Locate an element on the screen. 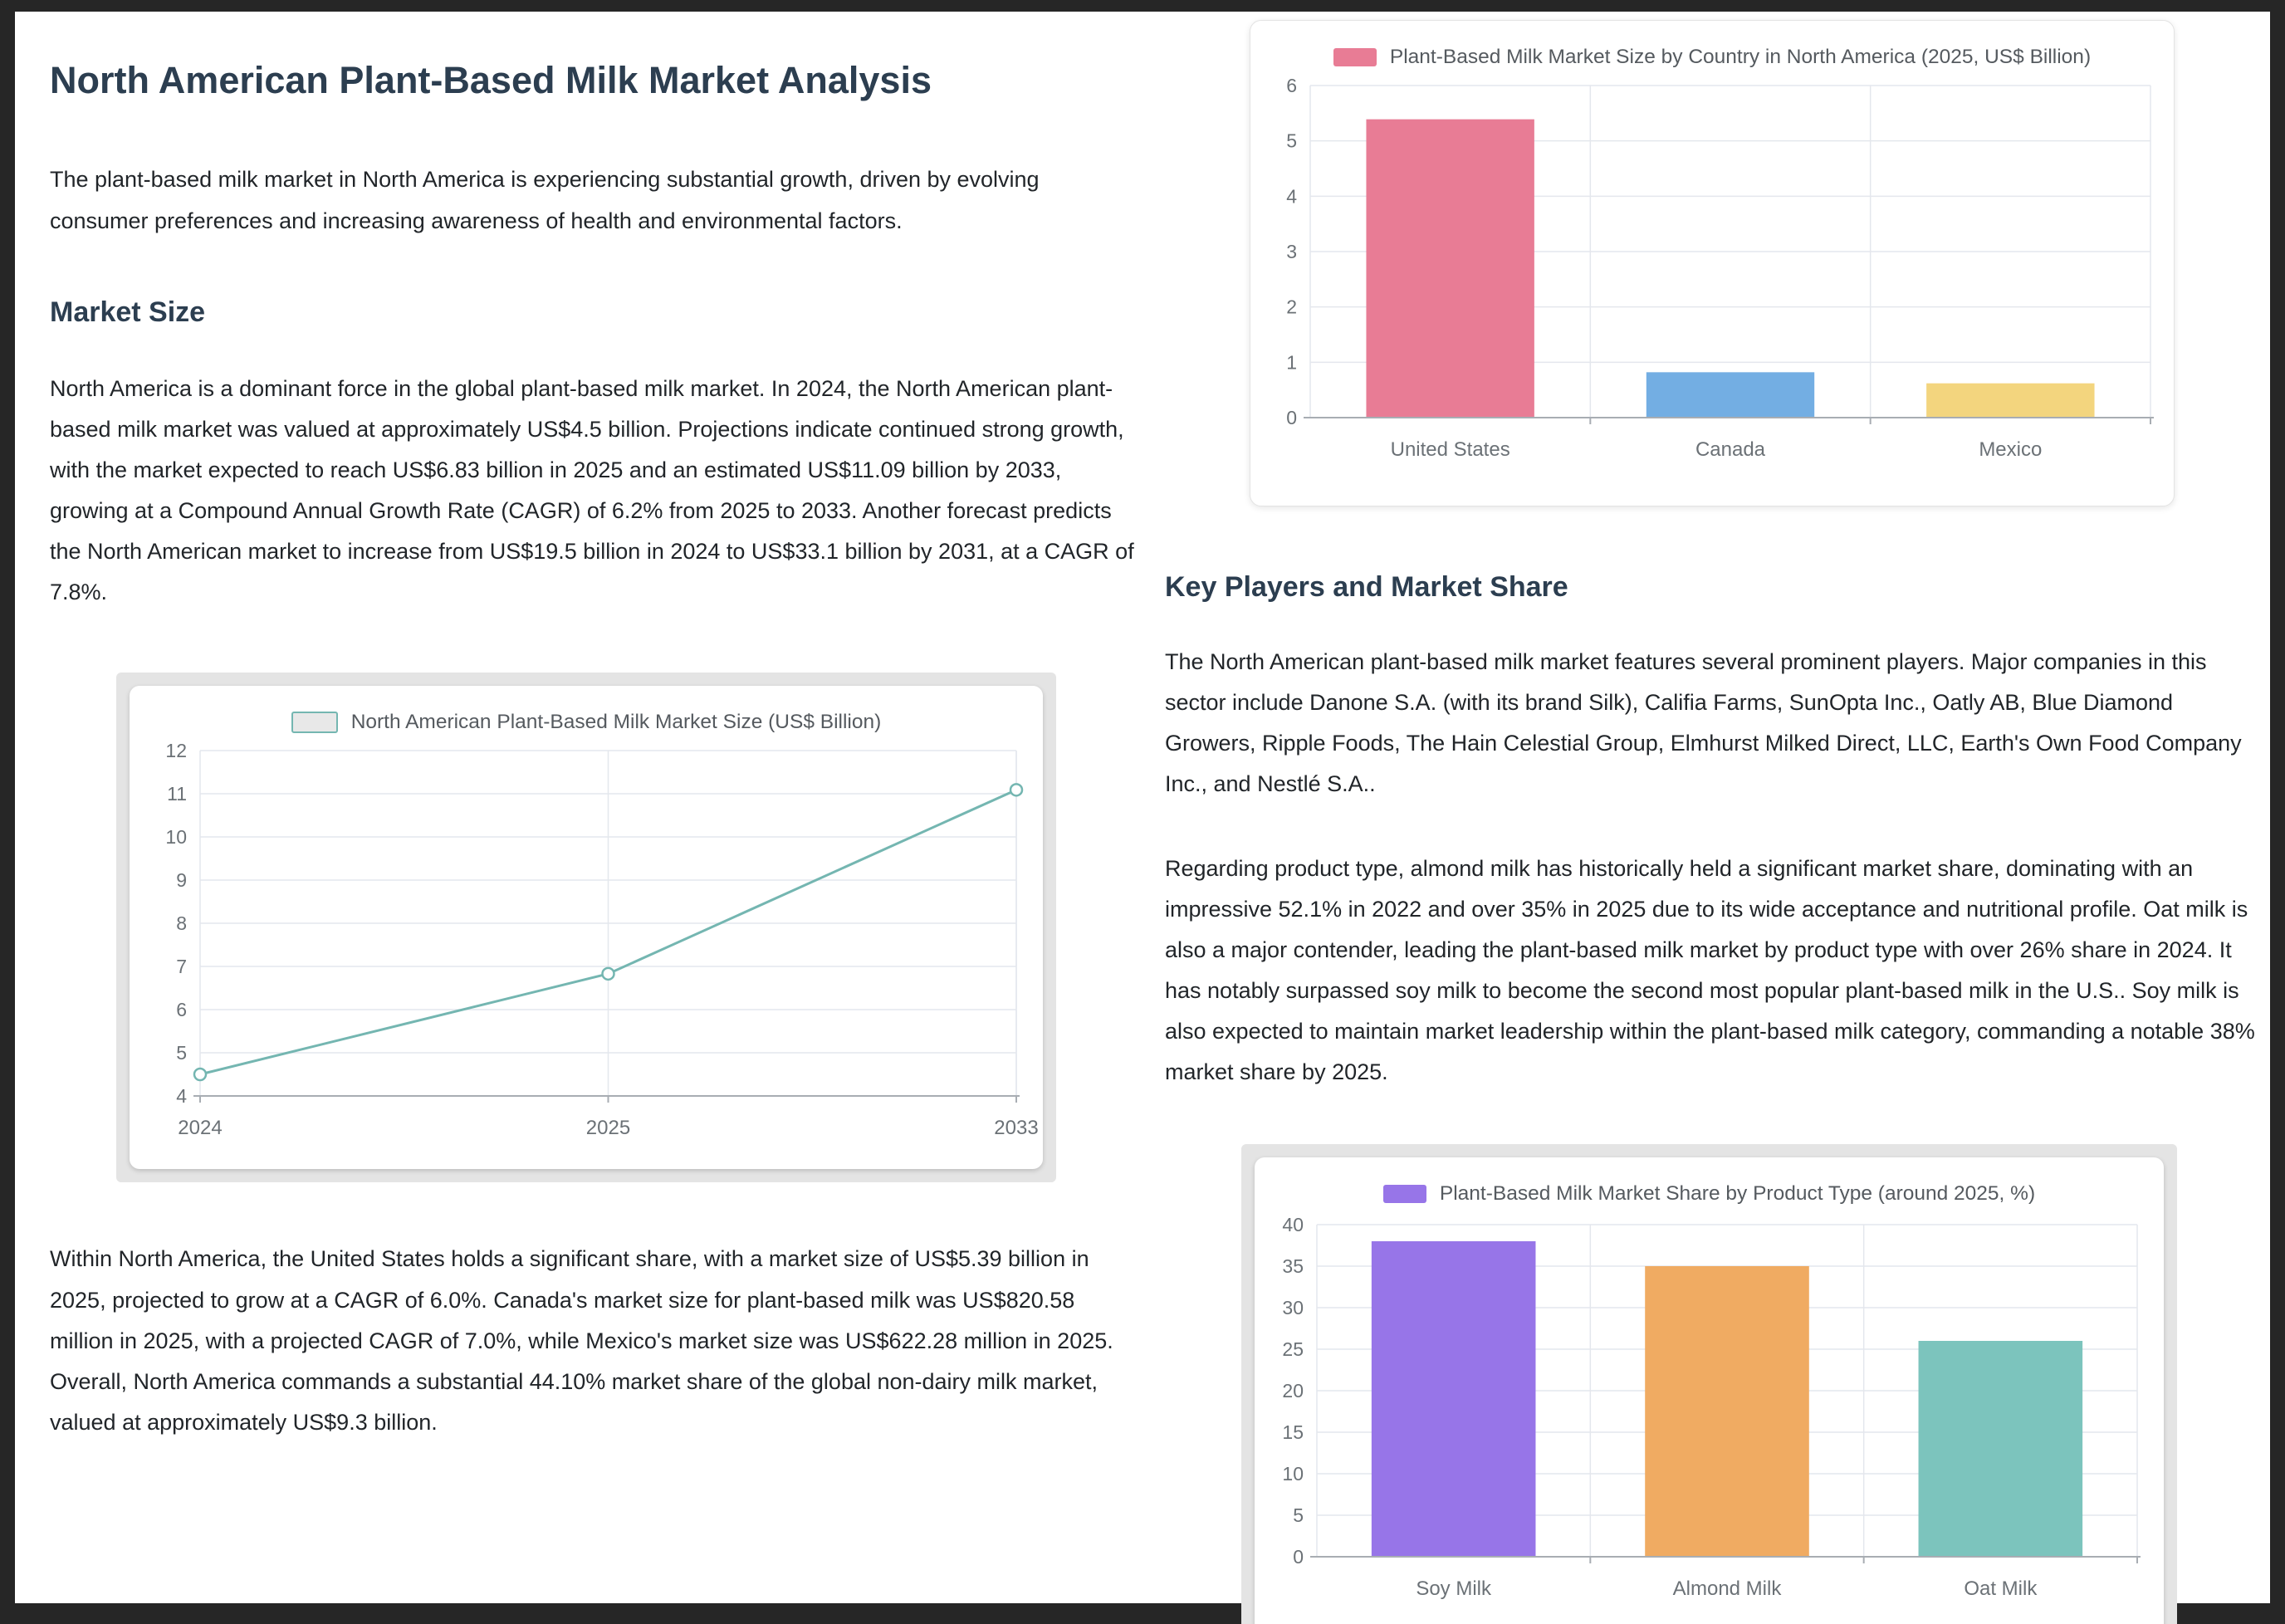  svg-text: Canada is located at coordinates (1730, 449).